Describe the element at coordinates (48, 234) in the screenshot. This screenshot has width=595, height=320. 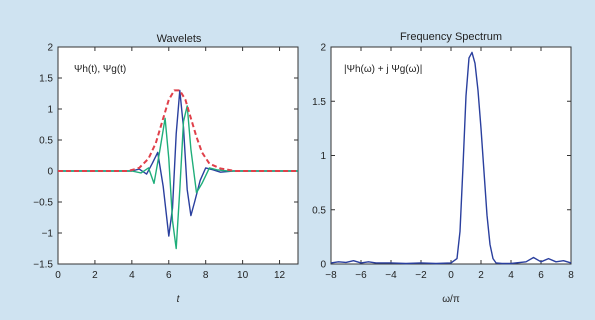
I see `y-tick-label: −1` at that location.